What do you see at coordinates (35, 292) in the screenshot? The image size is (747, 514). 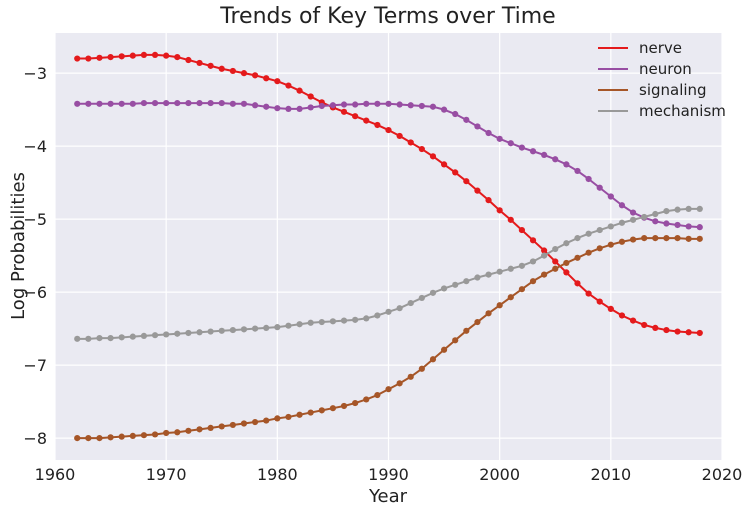 I see `y-tick-label: −6` at bounding box center [35, 292].